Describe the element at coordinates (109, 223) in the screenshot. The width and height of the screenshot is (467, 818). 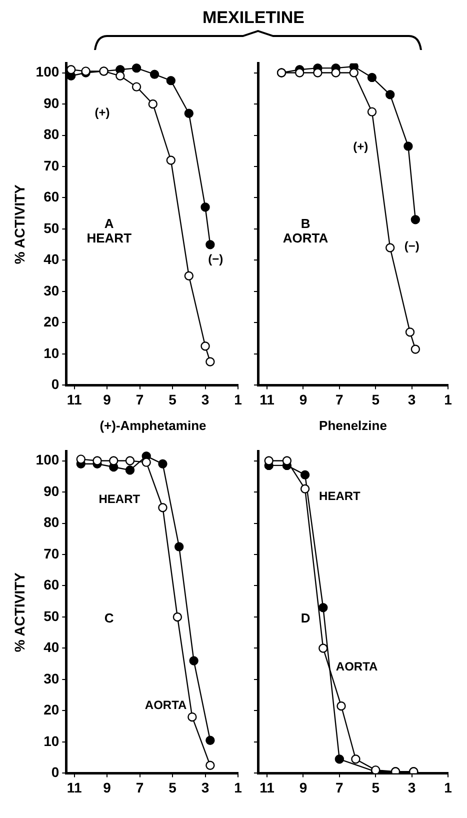
I see `annotation: A` at that location.